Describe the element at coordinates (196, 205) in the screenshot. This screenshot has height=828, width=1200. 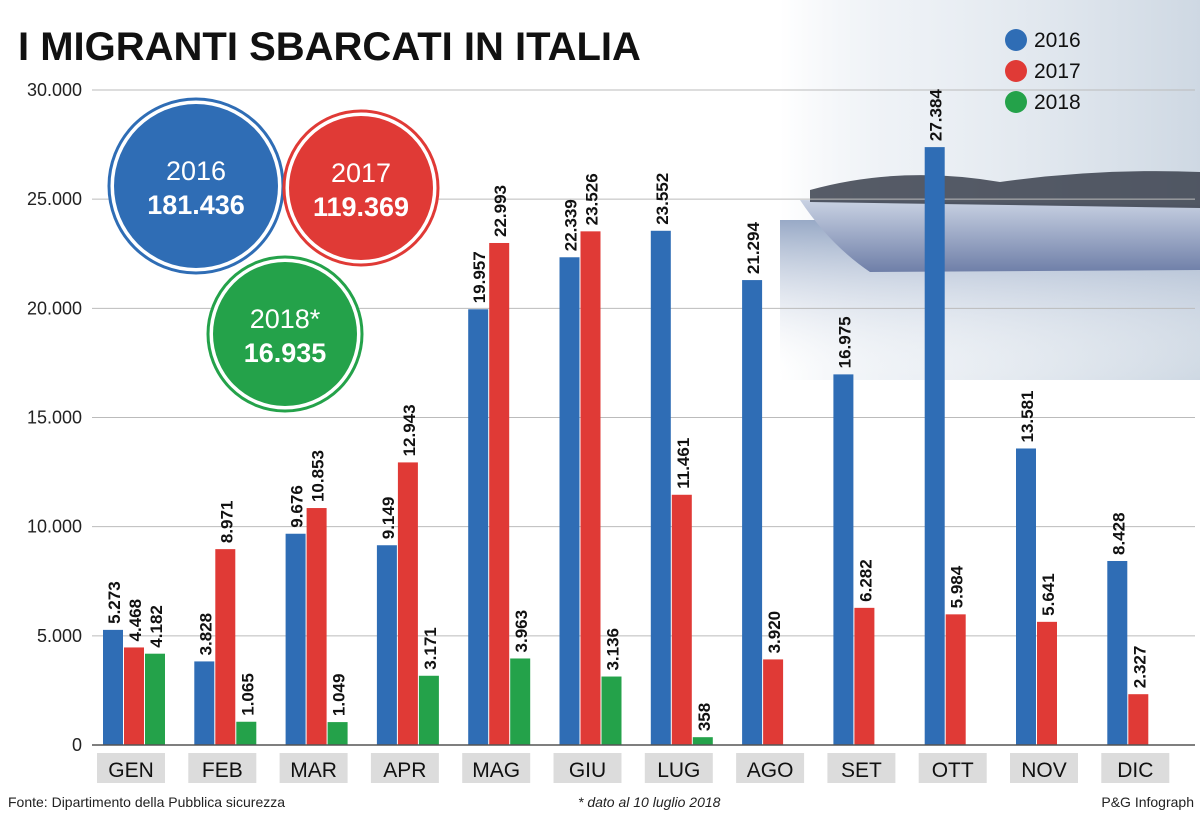
I see `total-value: 181.436` at that location.